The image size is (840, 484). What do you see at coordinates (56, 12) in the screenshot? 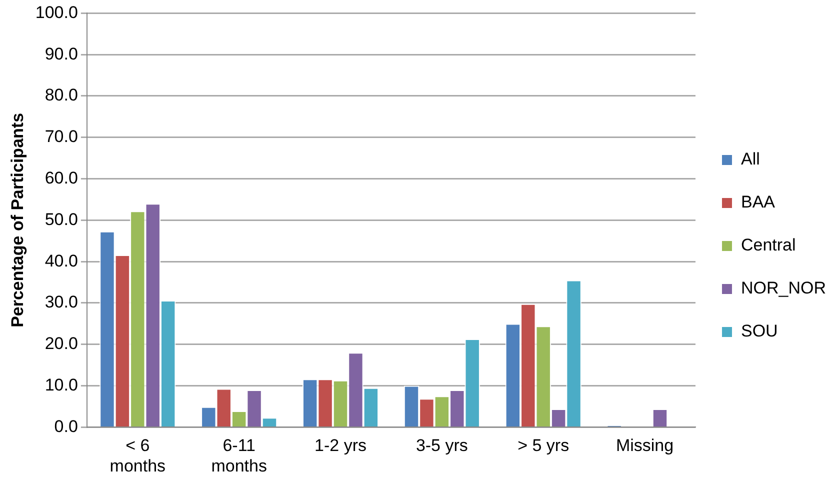
I see `y-tick-label: 100.0` at bounding box center [56, 12].